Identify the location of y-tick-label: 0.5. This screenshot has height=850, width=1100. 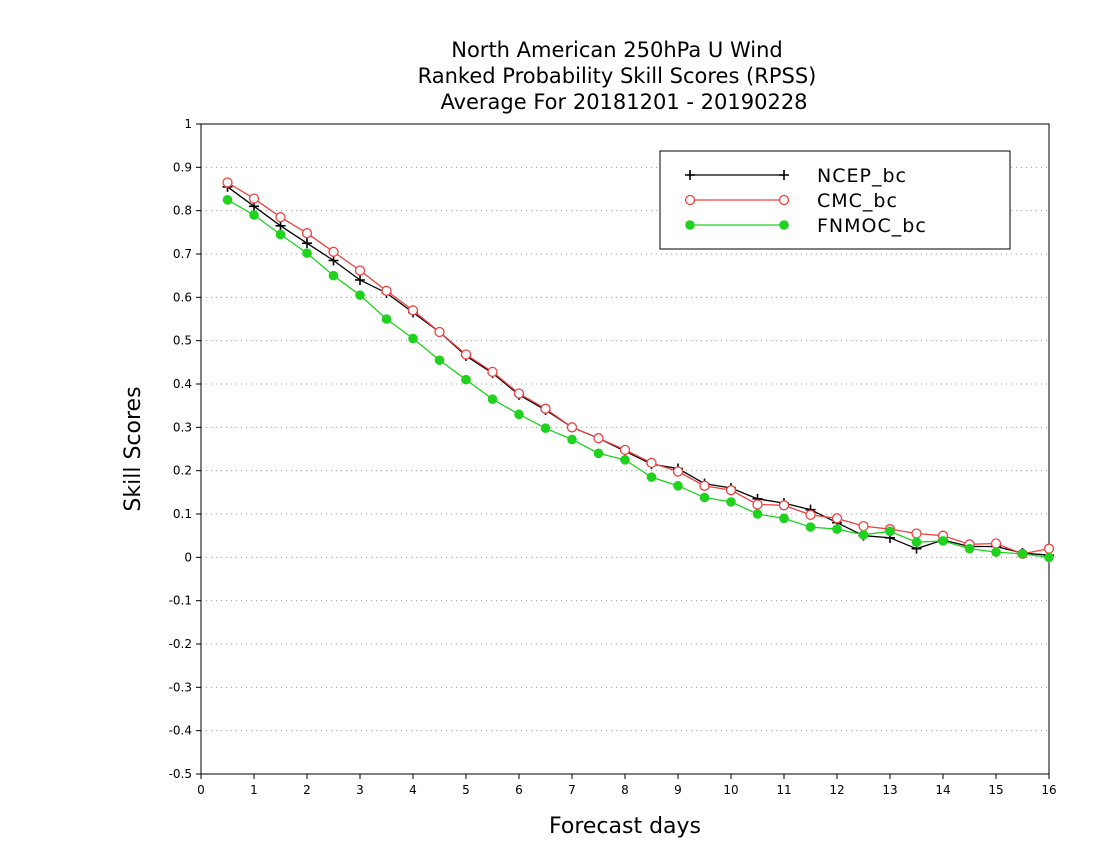
(182, 341).